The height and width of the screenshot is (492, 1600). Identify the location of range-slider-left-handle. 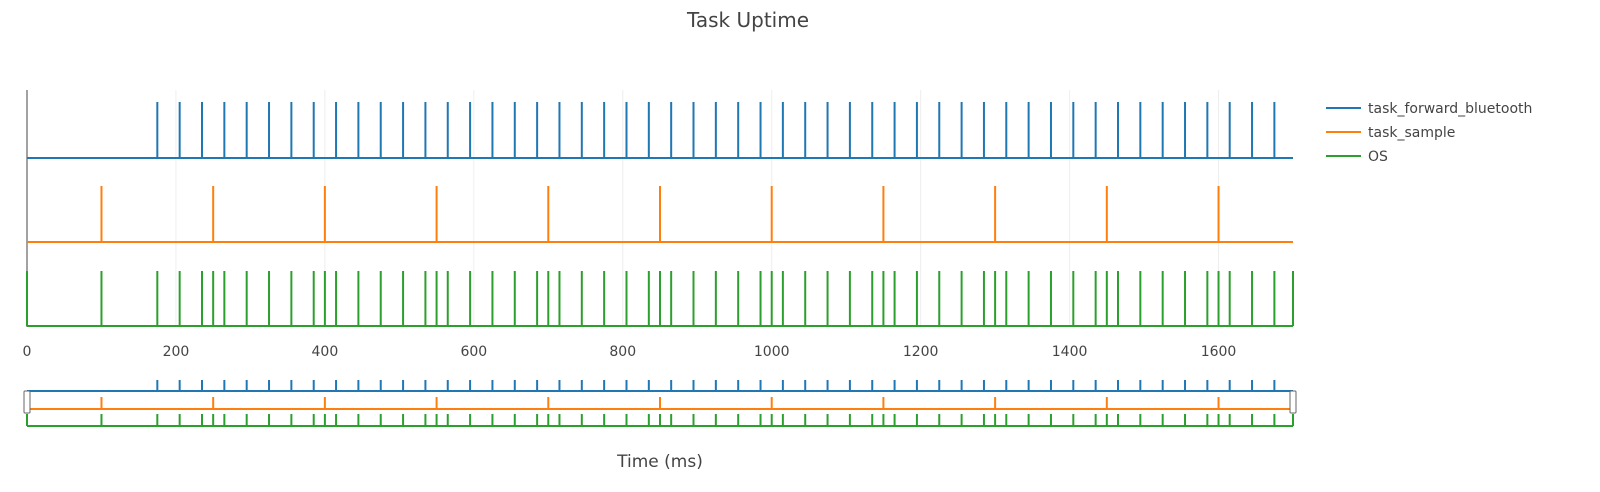
(27, 402).